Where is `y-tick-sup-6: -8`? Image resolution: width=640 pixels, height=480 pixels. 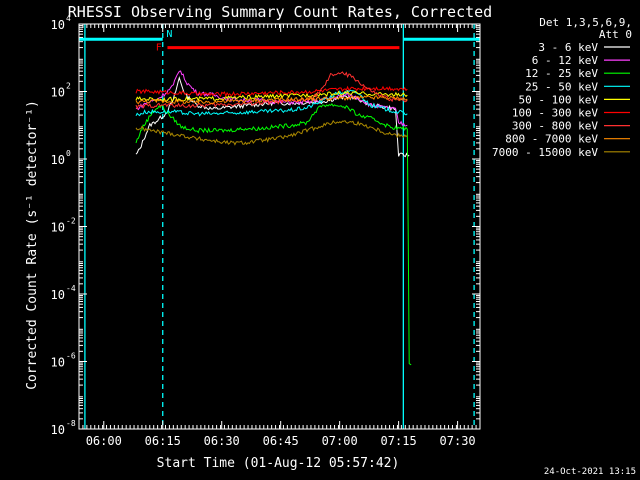
y-tick-sup-6: -8 is located at coordinates (71, 423).